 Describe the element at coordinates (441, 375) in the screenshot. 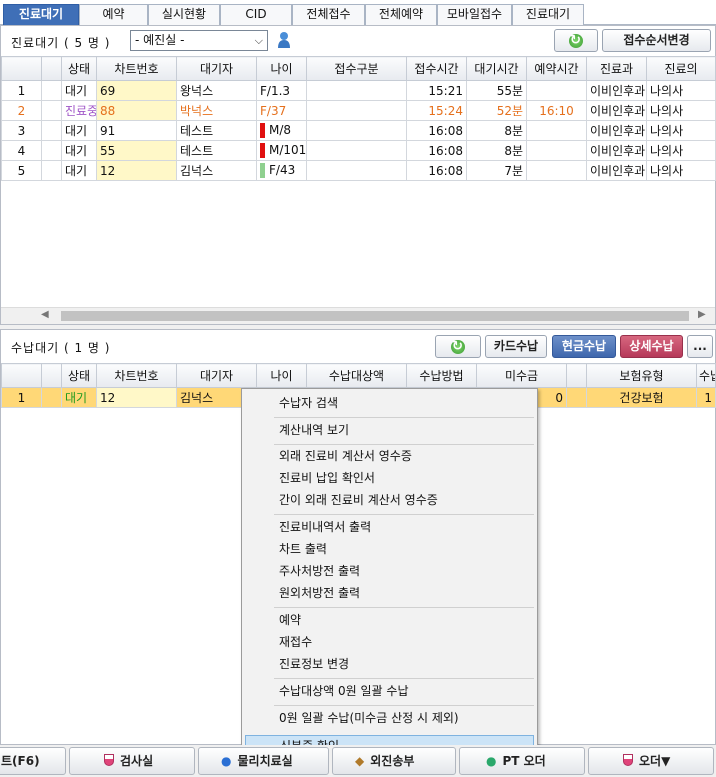

I see `col-payment-method: 수납방법` at that location.